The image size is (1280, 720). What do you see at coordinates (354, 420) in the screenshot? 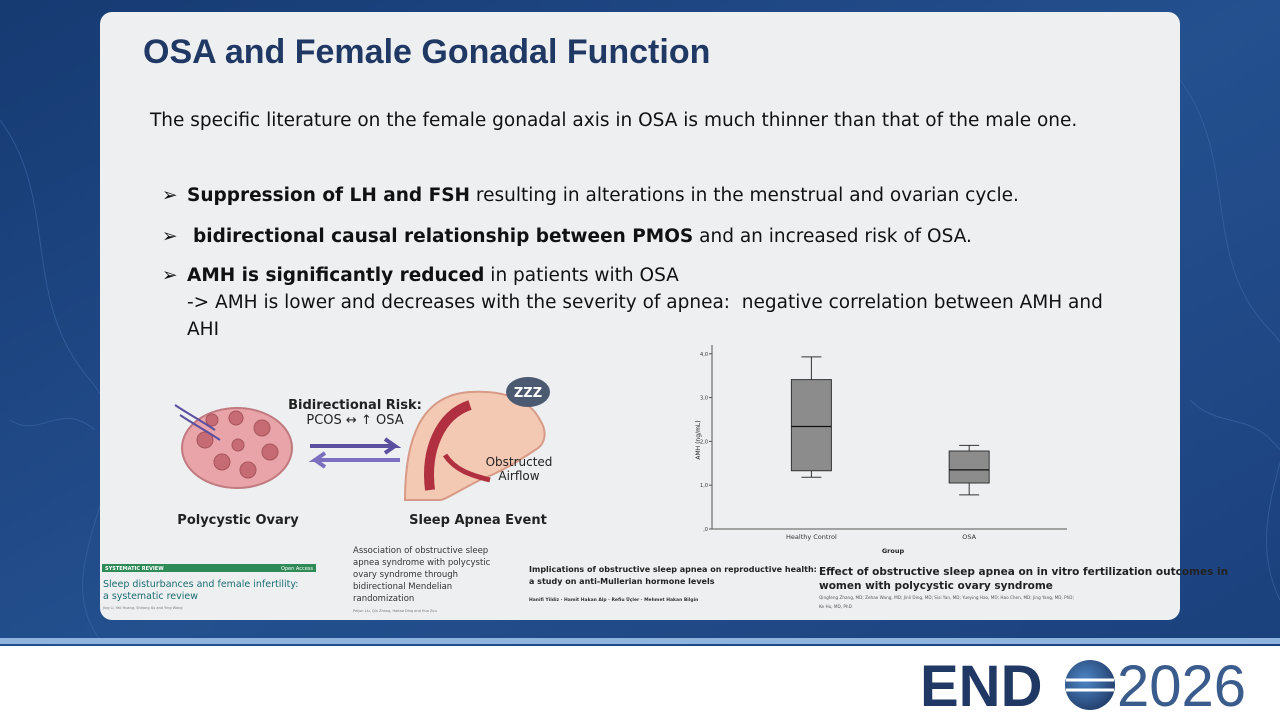
I see `figure-label: PCOS ↔ ↑ OSA` at bounding box center [354, 420].